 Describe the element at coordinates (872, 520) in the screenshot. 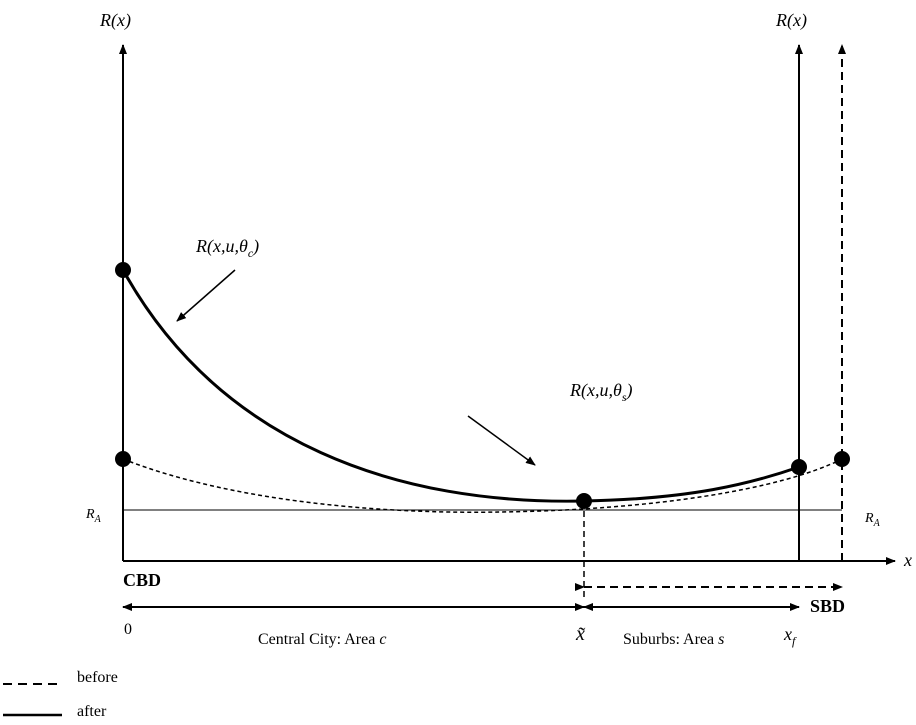

I see `ra-label-right: RA` at that location.